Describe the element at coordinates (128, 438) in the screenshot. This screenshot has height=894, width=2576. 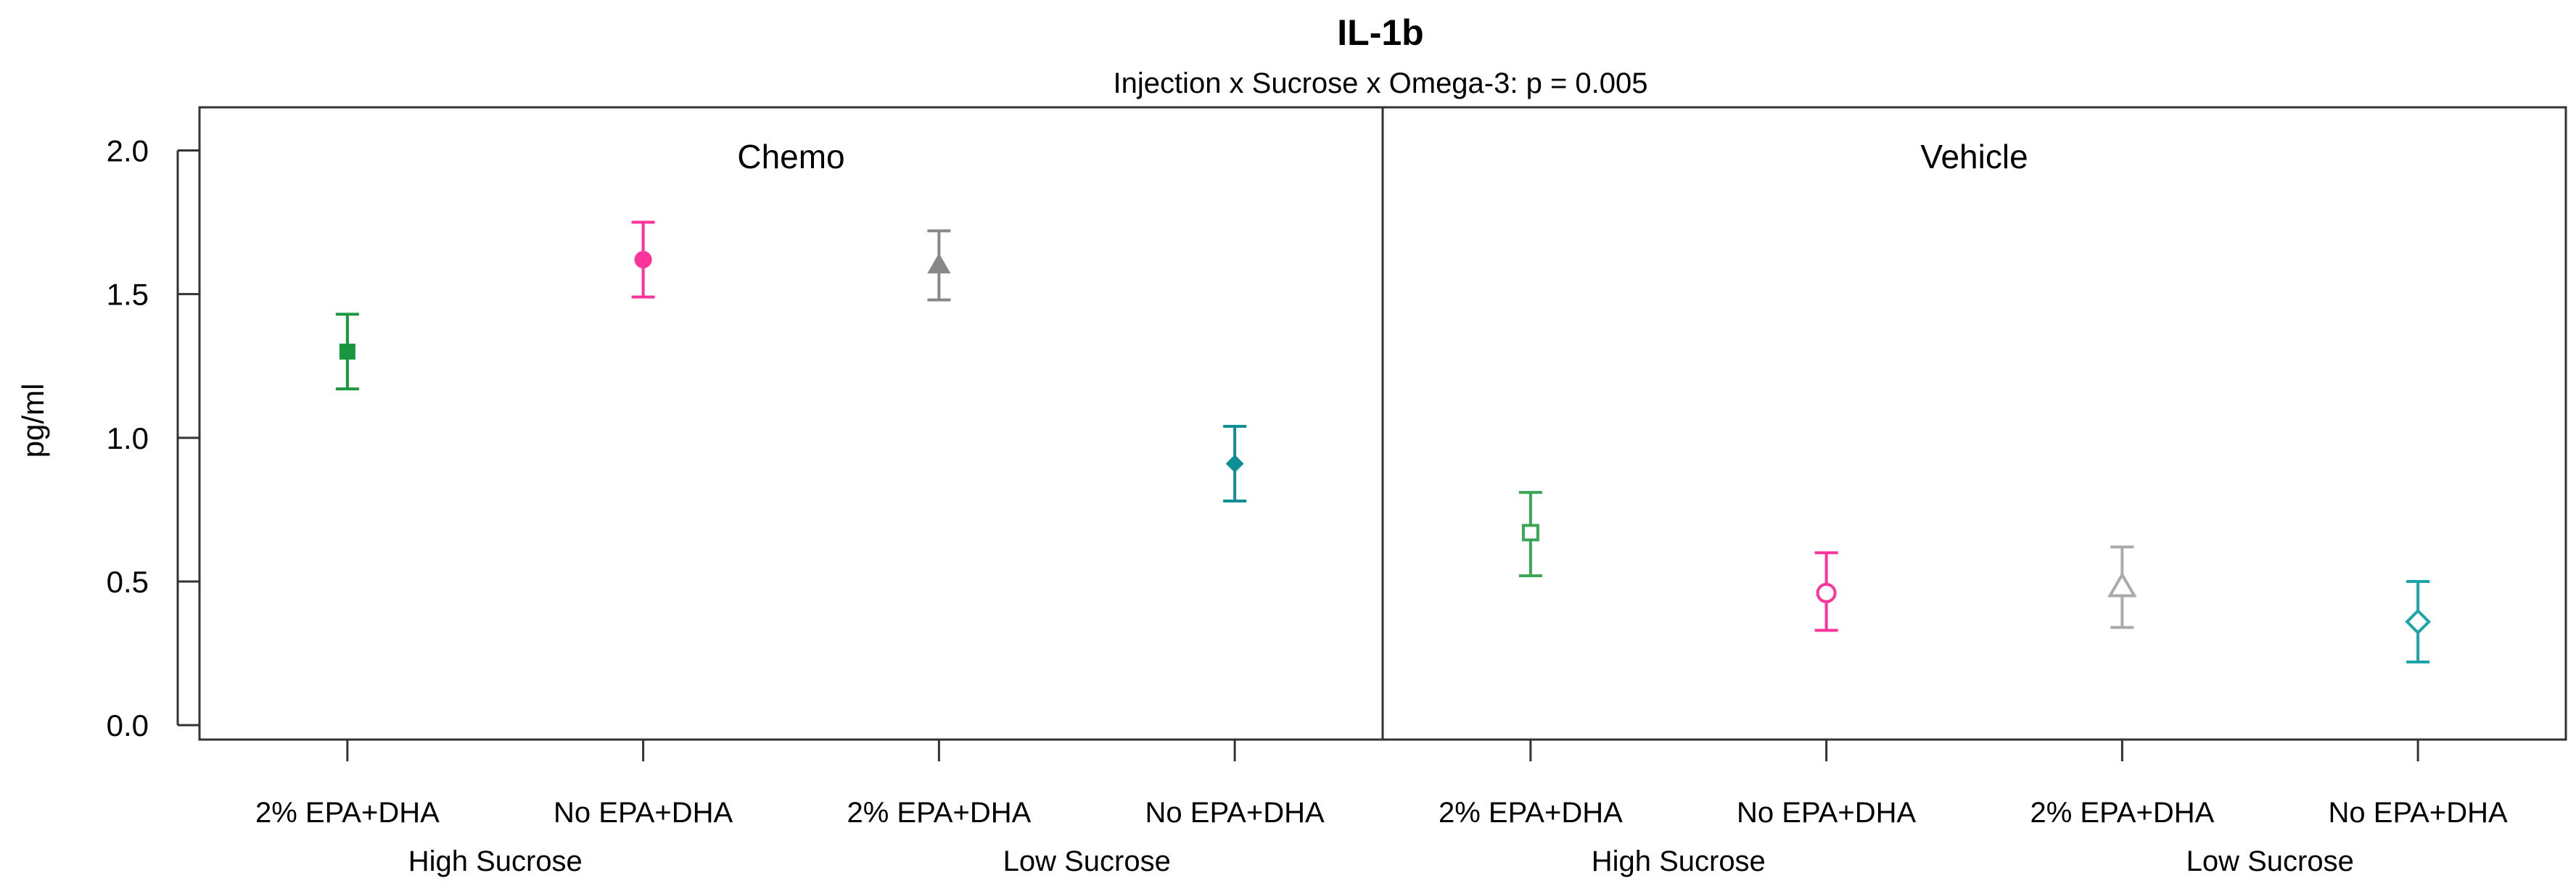
I see `y-tick-label: 1.0` at that location.